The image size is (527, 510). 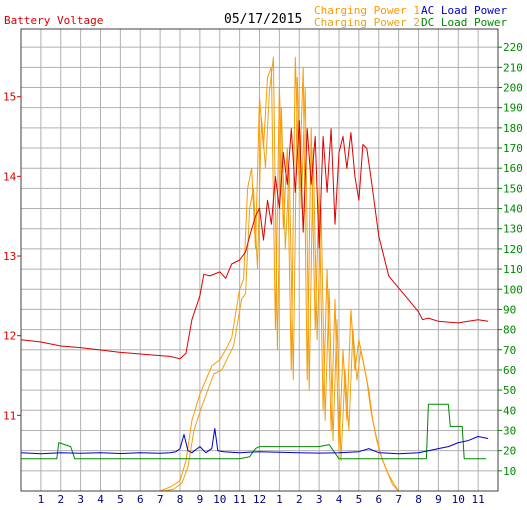 I want to click on left-tick-label: 11, so click(x=9, y=415).